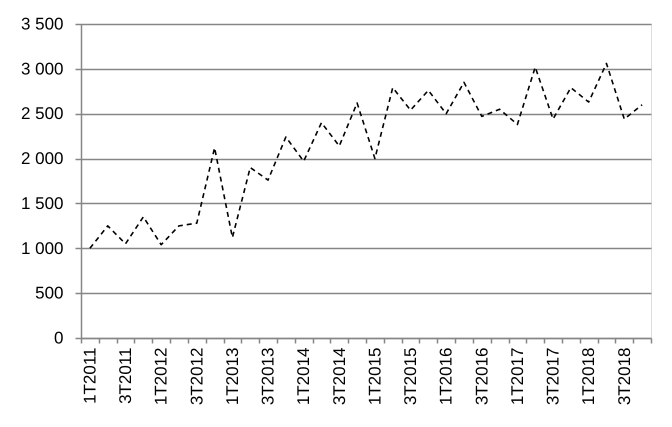  Describe the element at coordinates (42, 114) in the screenshot. I see `y-tick-label: 2 500` at that location.